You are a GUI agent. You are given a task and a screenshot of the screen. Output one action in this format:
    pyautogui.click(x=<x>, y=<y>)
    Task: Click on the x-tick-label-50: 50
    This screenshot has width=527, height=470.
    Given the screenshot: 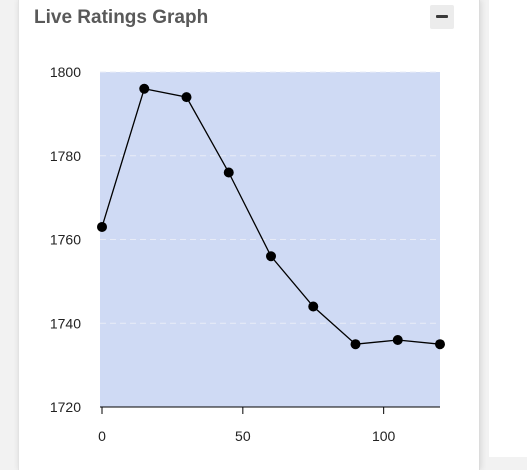 What is the action you would take?
    pyautogui.click(x=243, y=436)
    